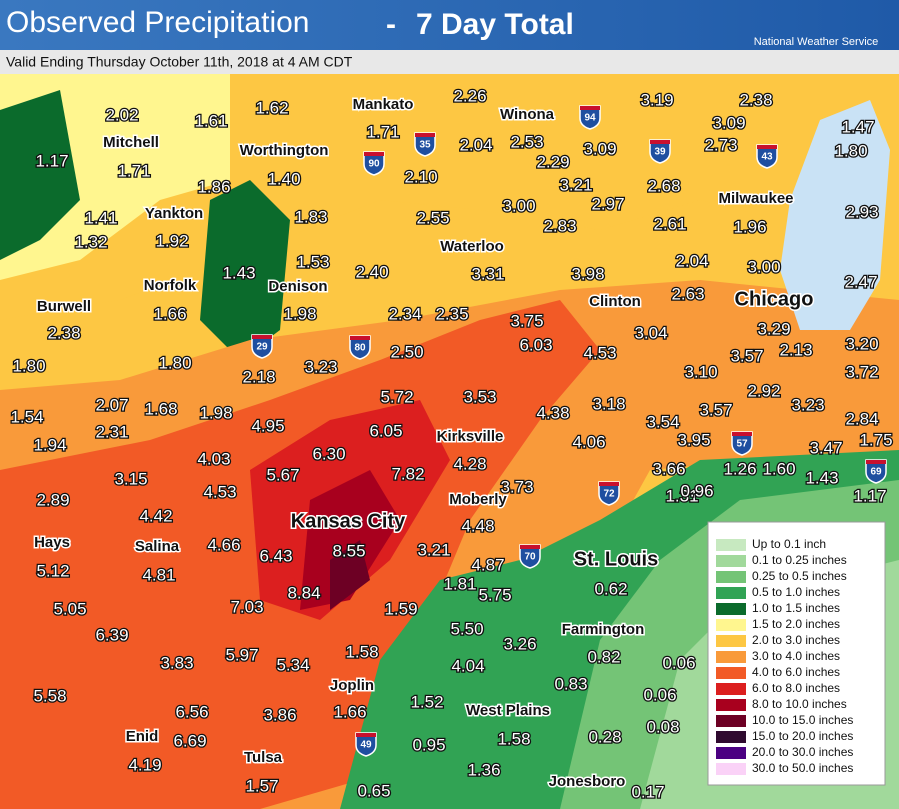  Describe the element at coordinates (171, 240) in the screenshot. I see `precip-value: 1.92` at that location.